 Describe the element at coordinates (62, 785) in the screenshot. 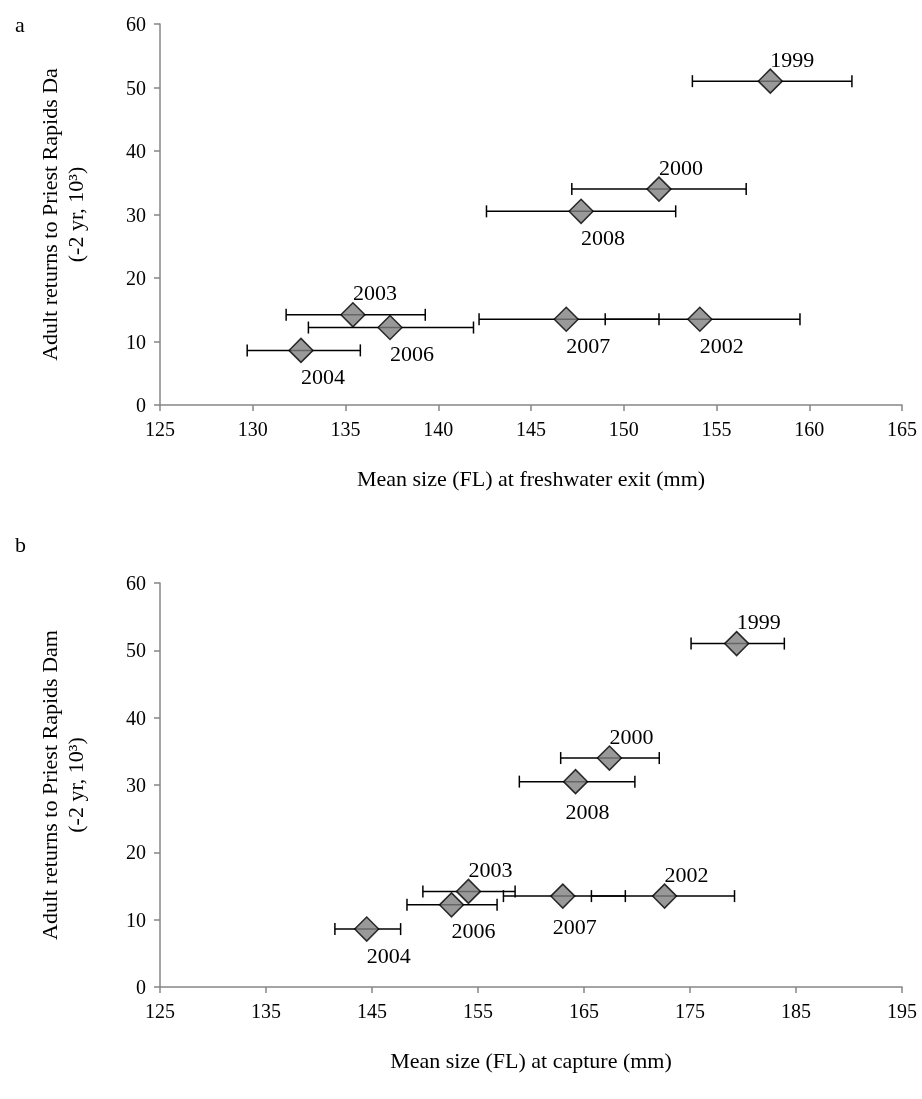

I see `y-axis-title: Adult returns to Priest Rapids Dam (-2 yr, 10³)` at that location.